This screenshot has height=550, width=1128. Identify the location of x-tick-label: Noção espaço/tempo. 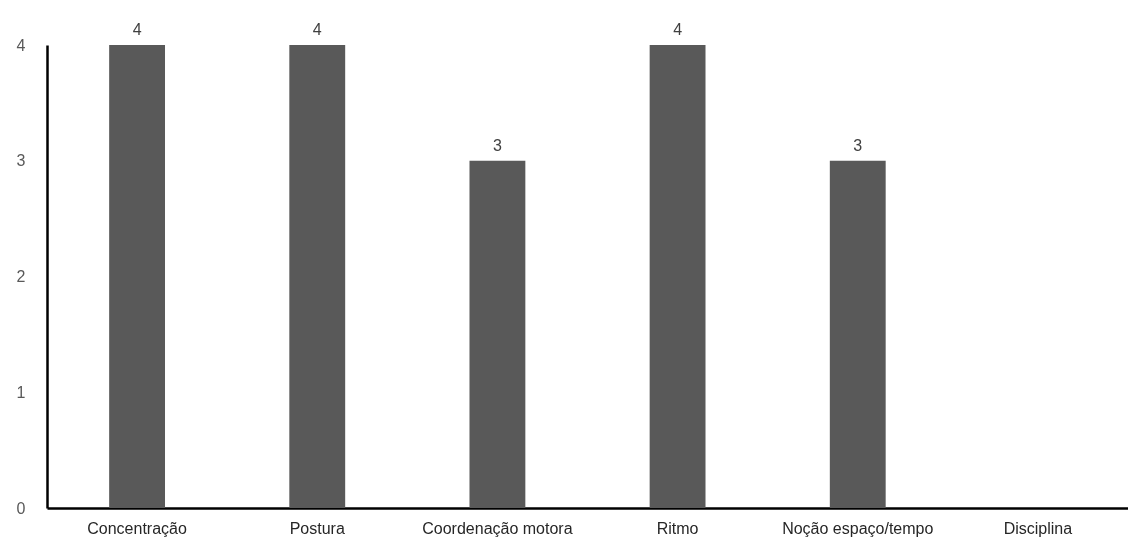
(858, 528).